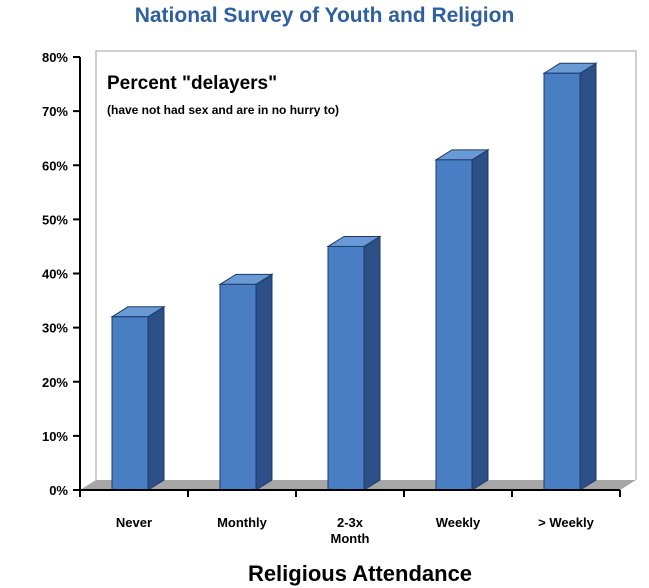 This screenshot has height=588, width=649. What do you see at coordinates (242, 522) in the screenshot?
I see `x-tick-label: Monthly` at bounding box center [242, 522].